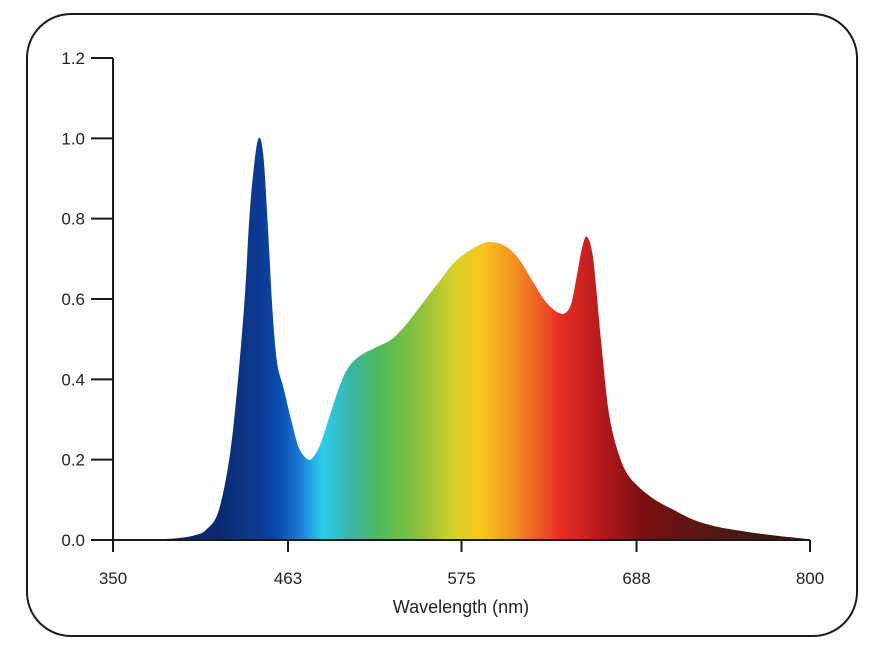 Image resolution: width=885 pixels, height=648 pixels. Describe the element at coordinates (461, 564) in the screenshot. I see `x-axis-ticks: 350 463 575 688 800` at that location.